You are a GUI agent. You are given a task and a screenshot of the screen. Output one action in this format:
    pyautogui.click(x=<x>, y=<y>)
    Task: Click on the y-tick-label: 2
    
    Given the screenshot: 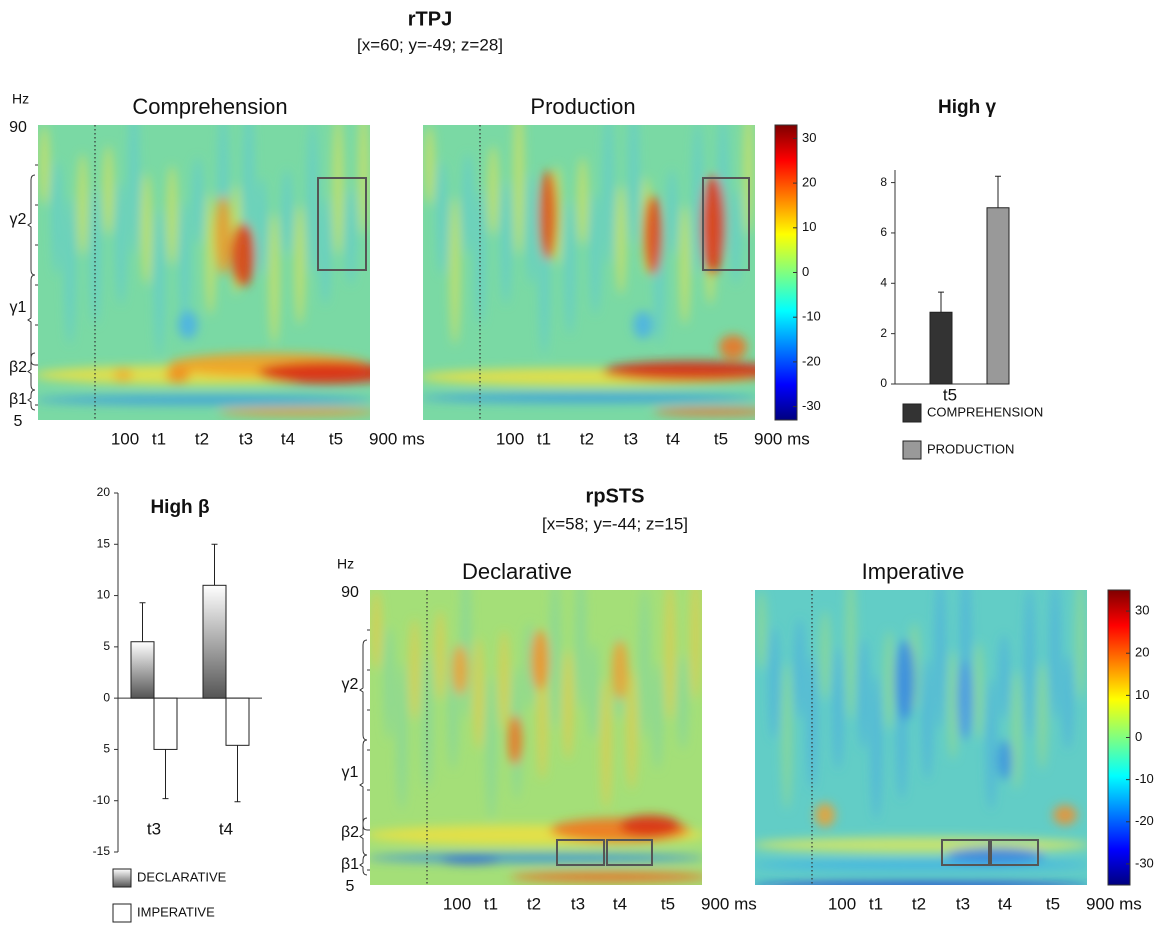 What is the action you would take?
    pyautogui.click(x=883, y=333)
    